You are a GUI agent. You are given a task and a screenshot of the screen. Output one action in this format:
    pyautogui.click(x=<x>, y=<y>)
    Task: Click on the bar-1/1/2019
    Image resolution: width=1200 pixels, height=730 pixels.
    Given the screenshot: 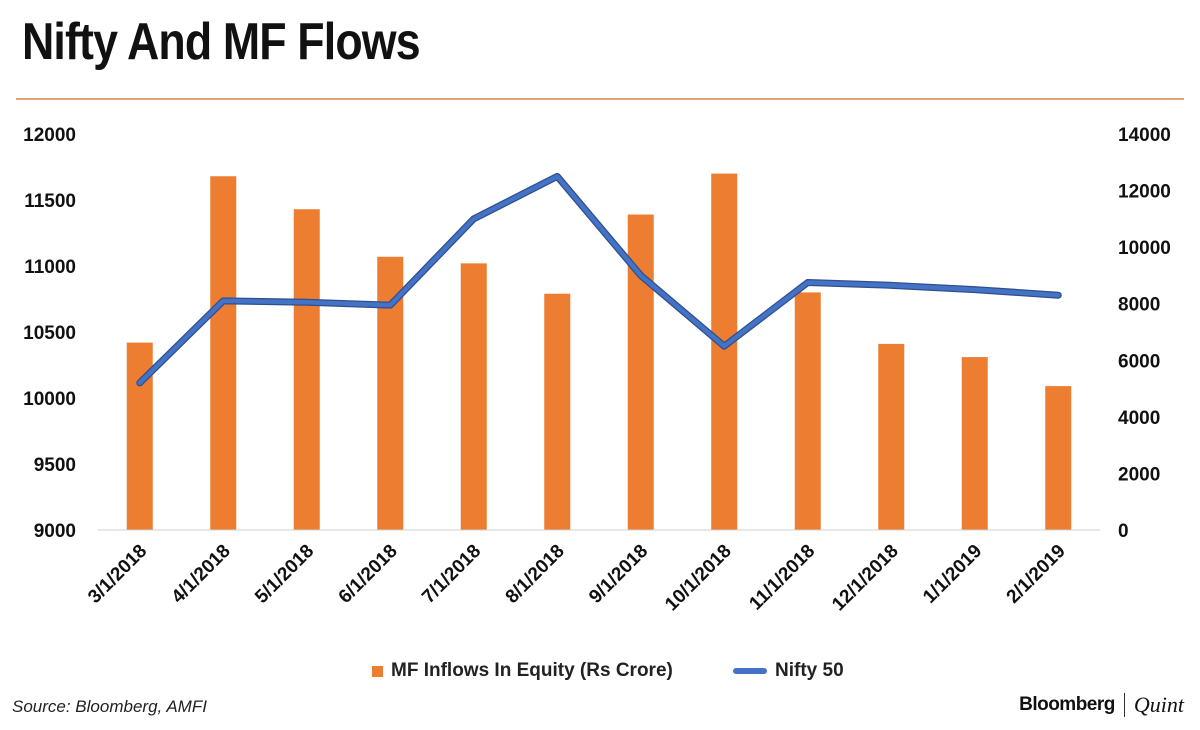 What is the action you would take?
    pyautogui.click(x=974, y=443)
    